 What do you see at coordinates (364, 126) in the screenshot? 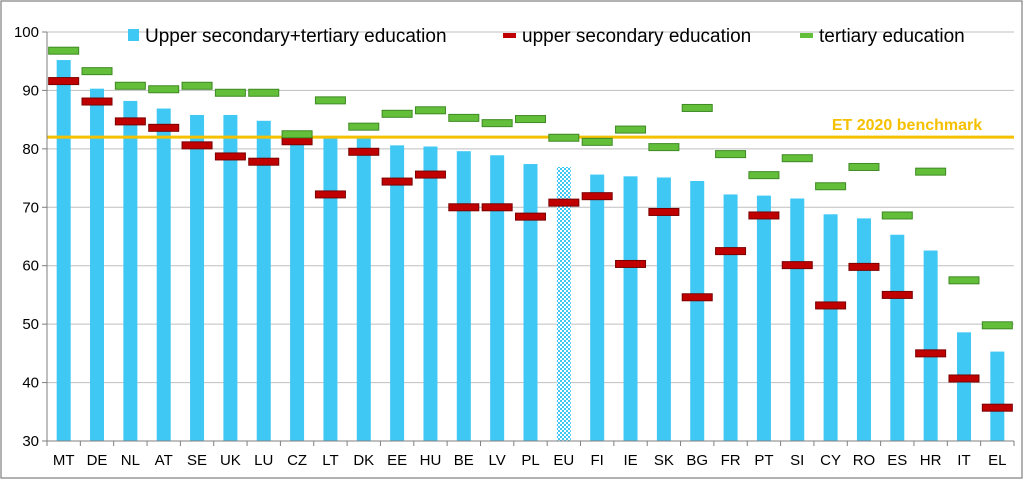
I see `tertiary-education-marker-dk` at bounding box center [364, 126].